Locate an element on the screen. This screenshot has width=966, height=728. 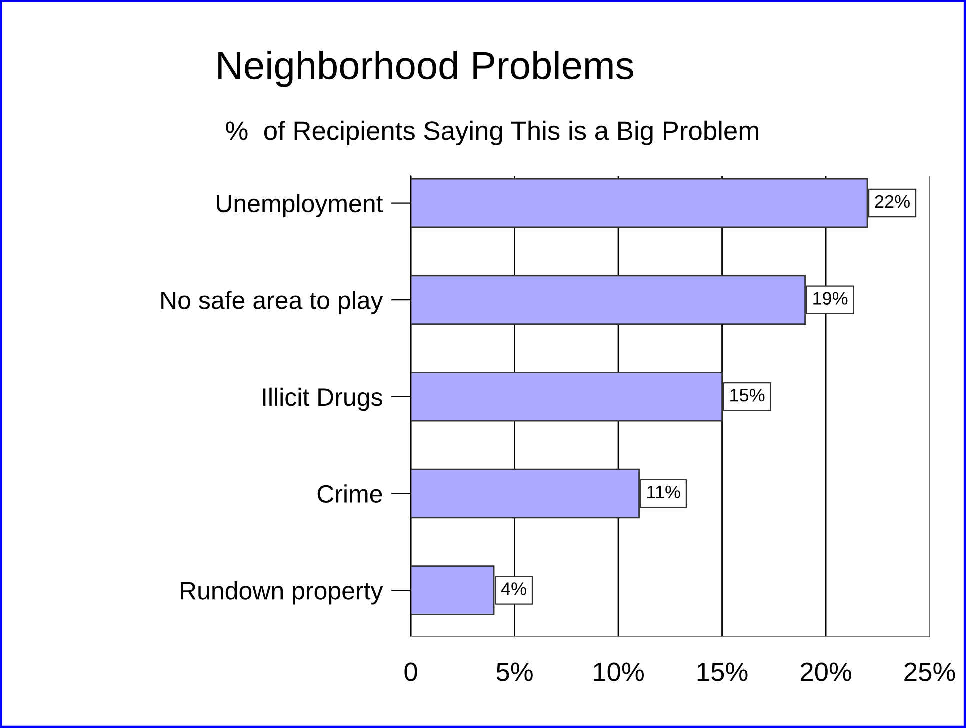
x-tick-label: 0 is located at coordinates (411, 672).